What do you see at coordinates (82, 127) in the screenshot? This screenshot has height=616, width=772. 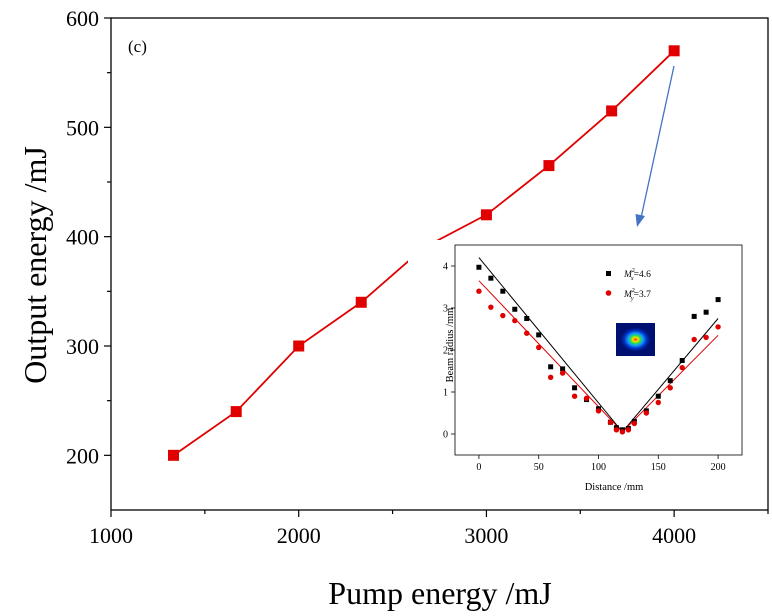 I see `y-tick-label: 500` at bounding box center [82, 127].